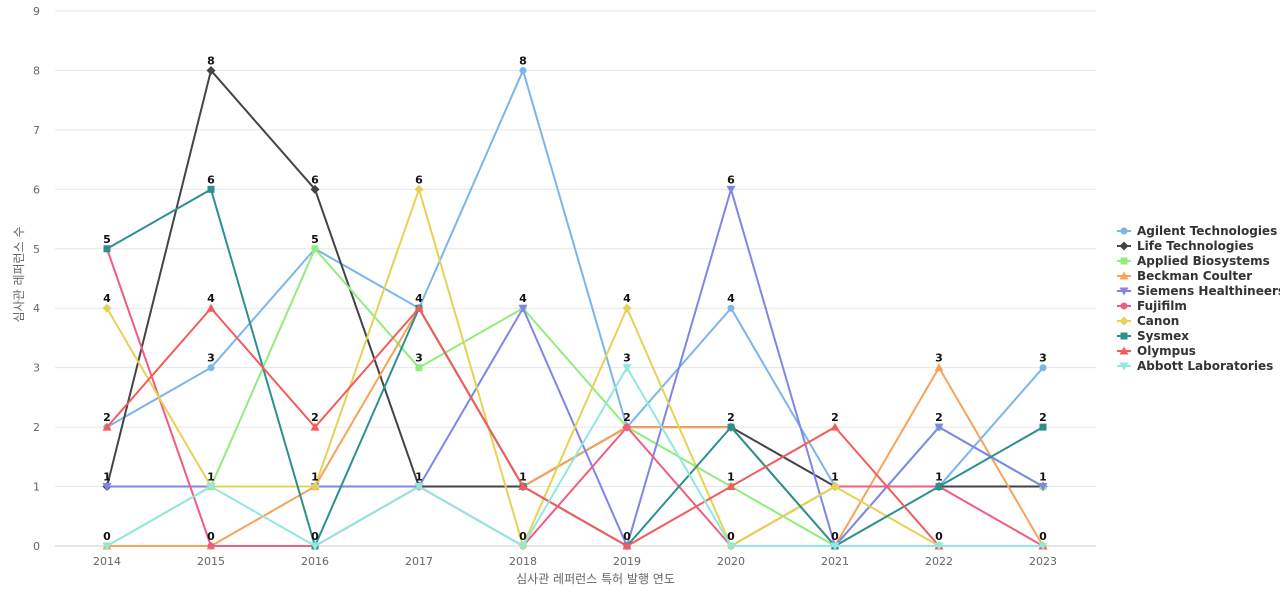 This screenshot has height=604, width=1280. I want to click on legend-item: Life Technologies, so click(1185, 246).